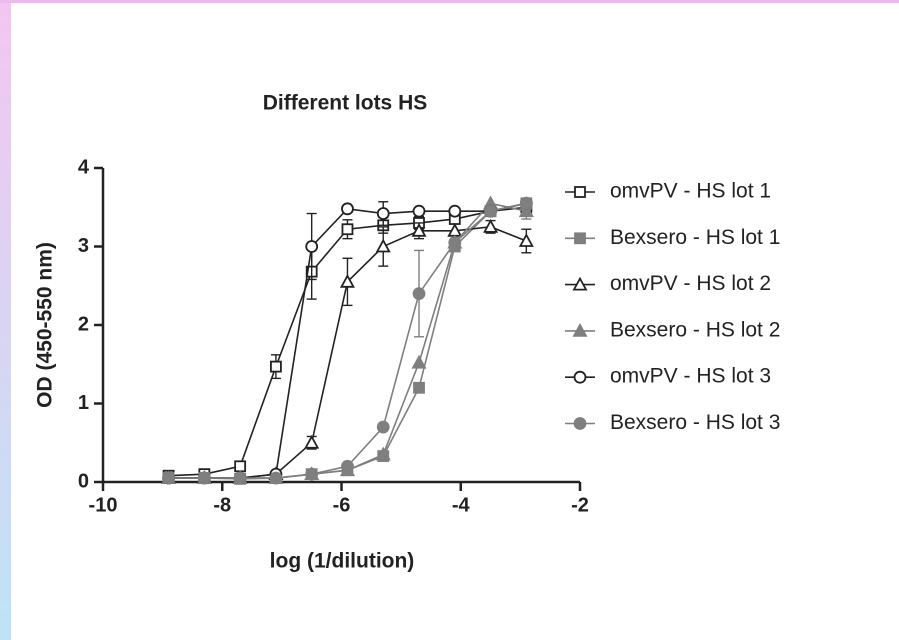  What do you see at coordinates (83, 324) in the screenshot?
I see `y-tick-label: 2` at bounding box center [83, 324].